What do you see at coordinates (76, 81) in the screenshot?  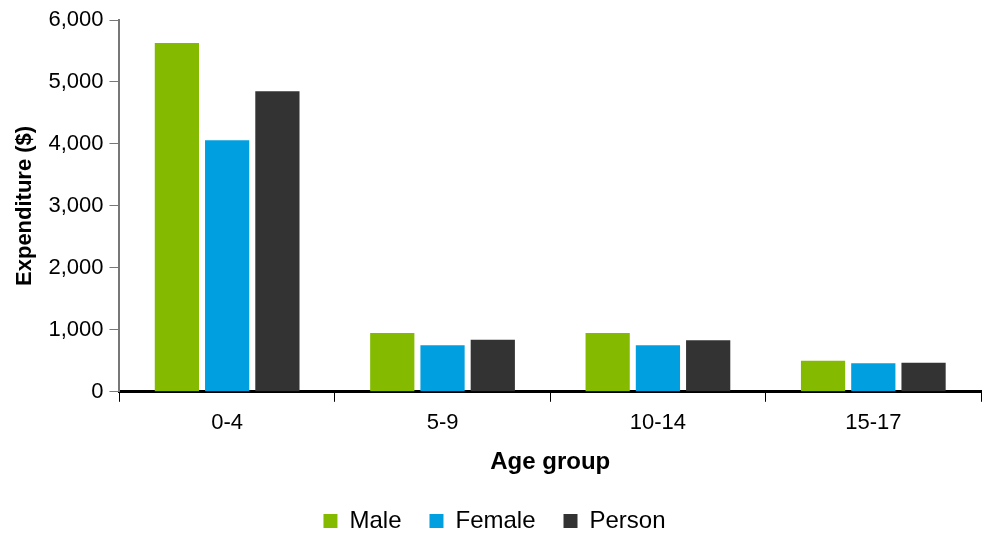 I see `y-tick-label: 5,000` at bounding box center [76, 81].